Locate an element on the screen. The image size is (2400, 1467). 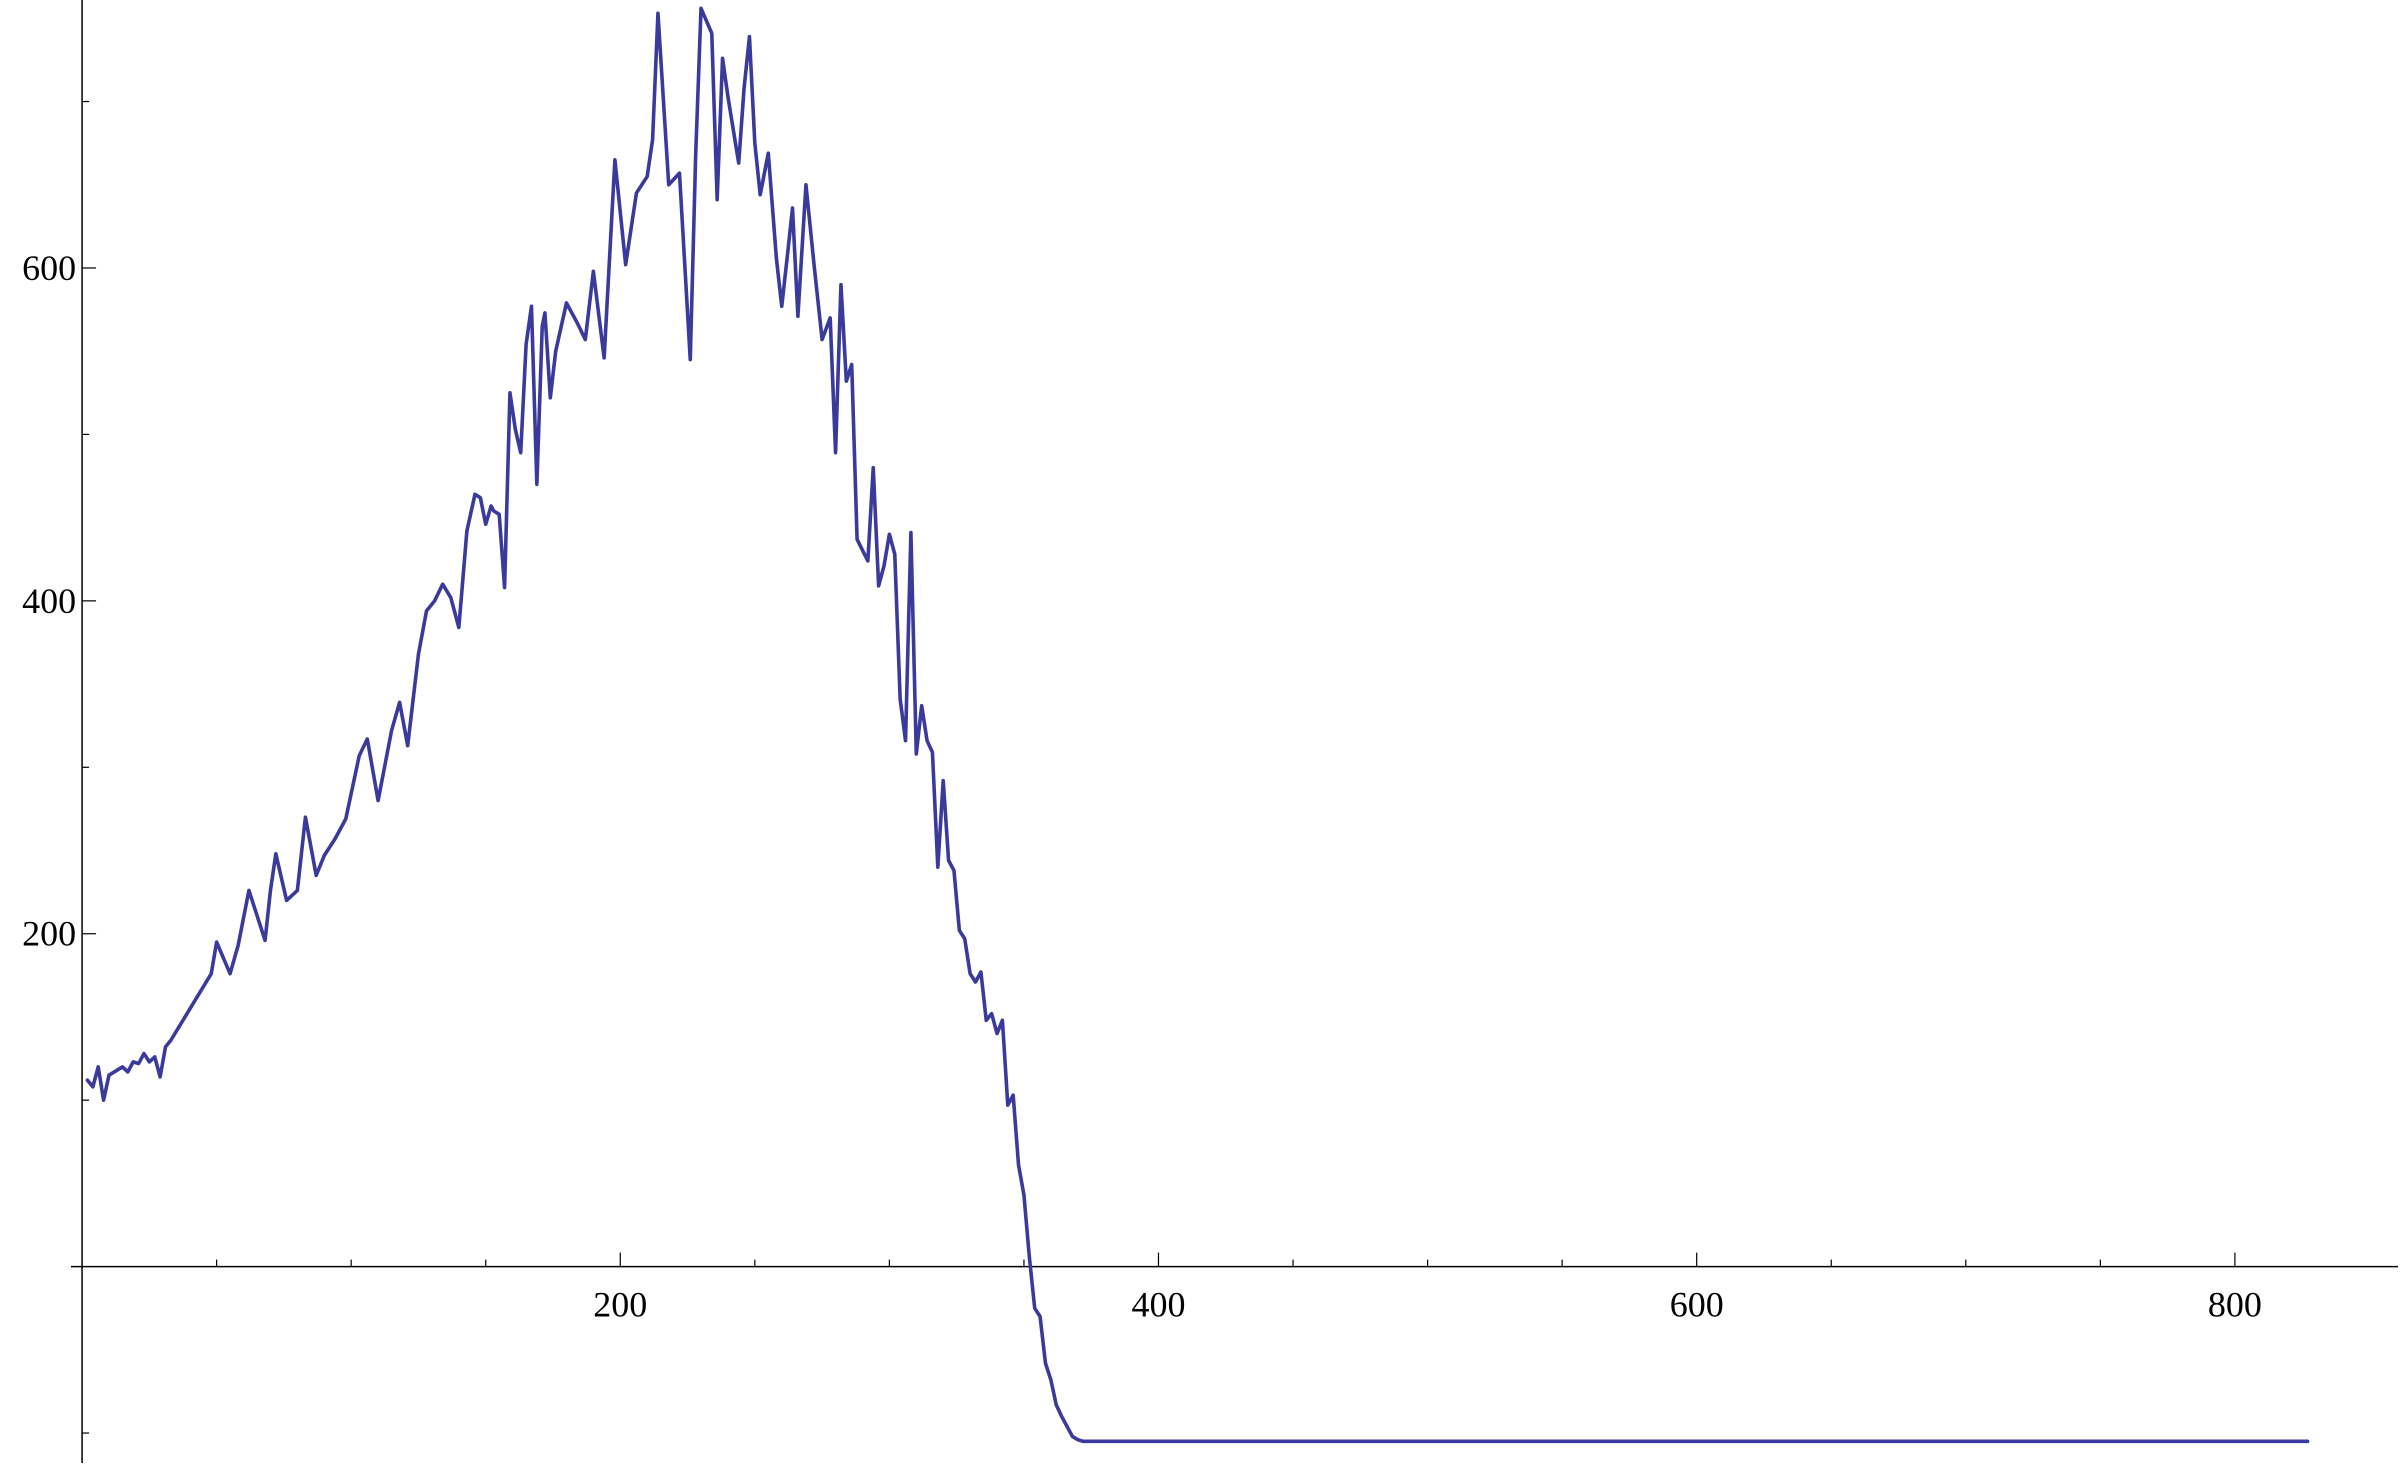
y-tick-label: 200 is located at coordinates (49, 934).